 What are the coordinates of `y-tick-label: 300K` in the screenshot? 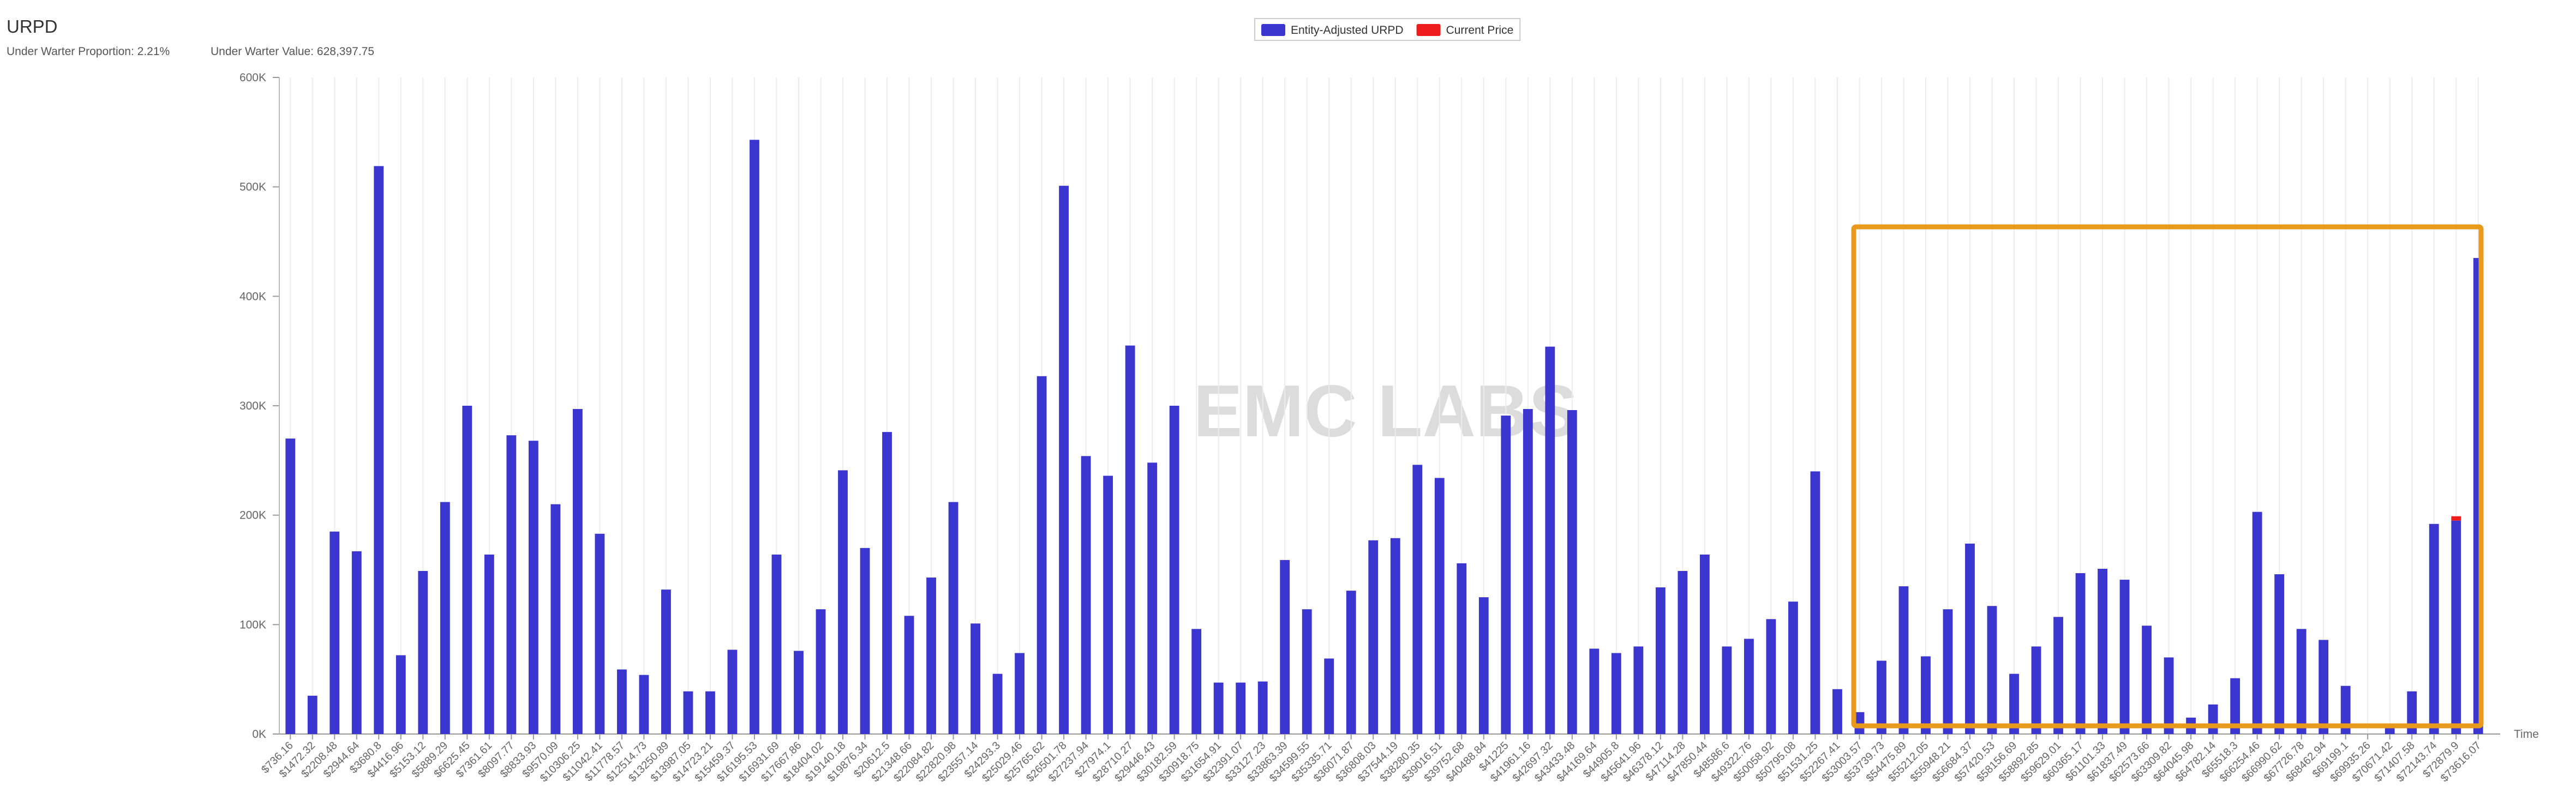 It's located at (253, 406).